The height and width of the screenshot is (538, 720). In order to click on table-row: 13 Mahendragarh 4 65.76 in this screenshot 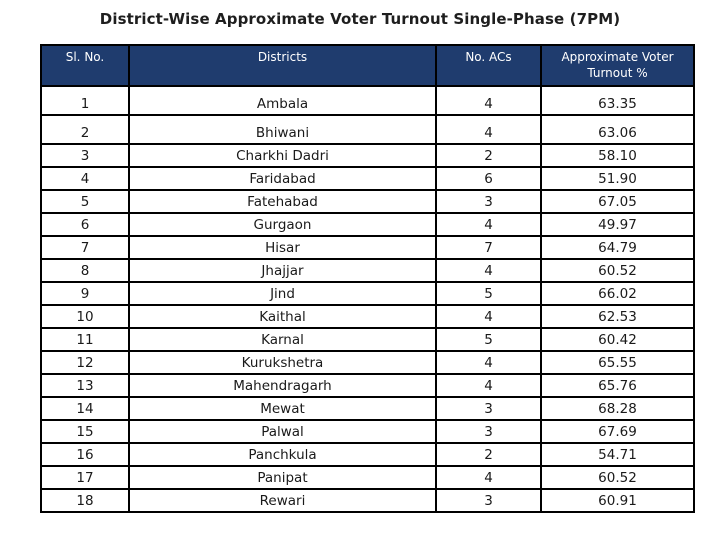, I will do `click(367, 385)`.